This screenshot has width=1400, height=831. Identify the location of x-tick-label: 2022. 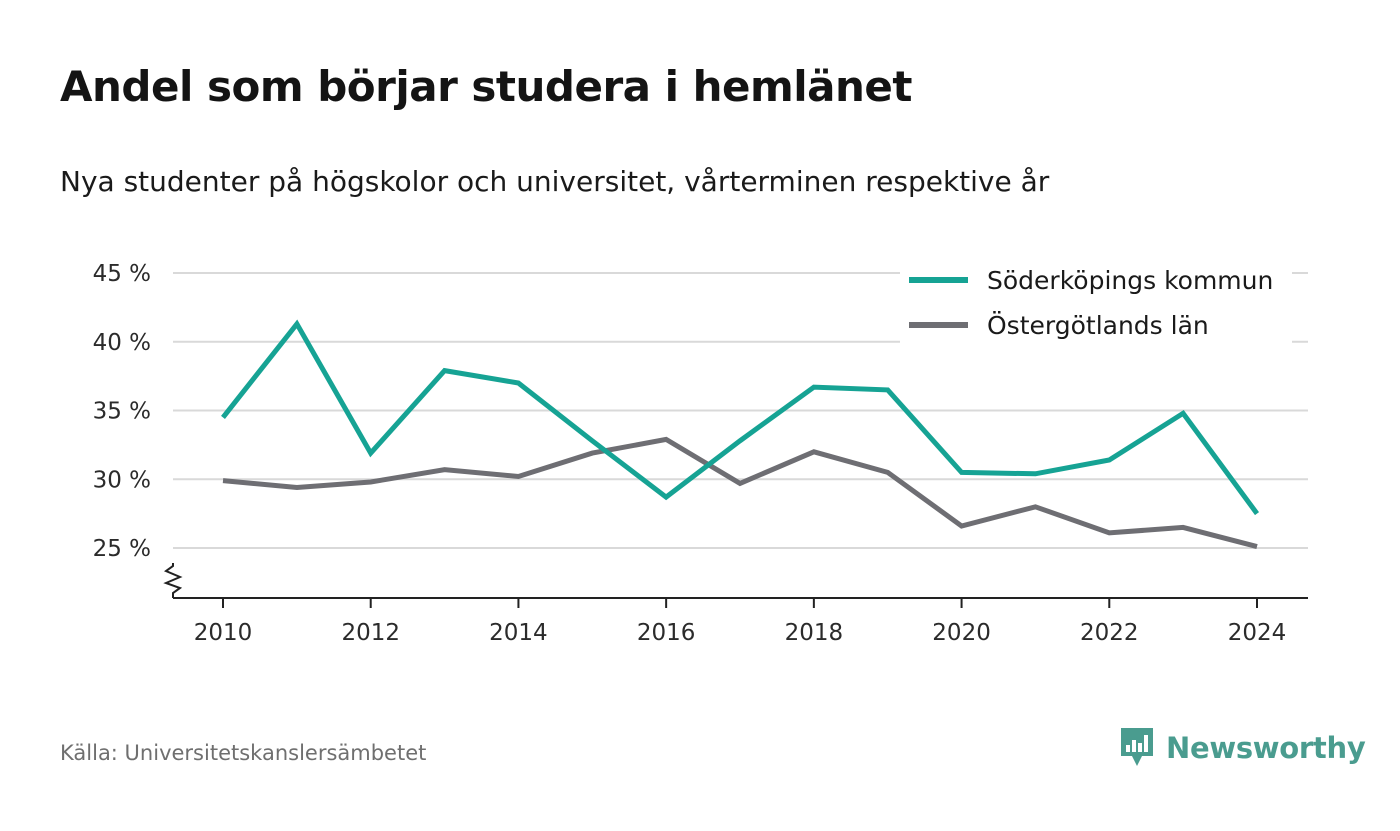
(1109, 633).